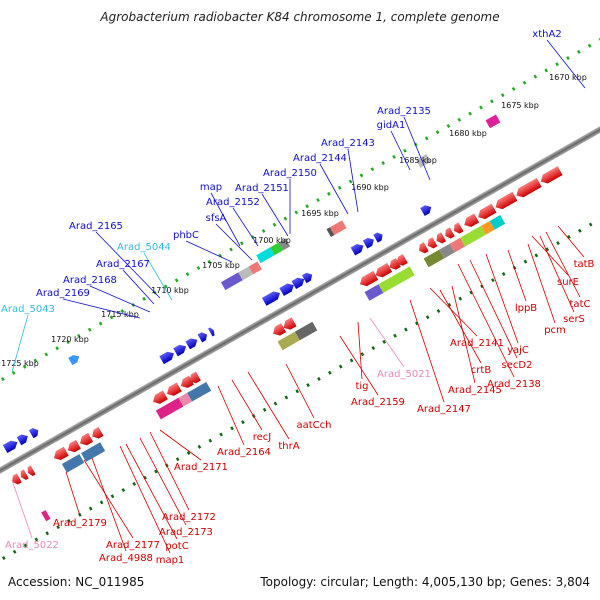 Image resolution: width=600 pixels, height=600 pixels. Describe the element at coordinates (262, 188) in the screenshot. I see `forward-gene-label: Arad_2151` at that location.